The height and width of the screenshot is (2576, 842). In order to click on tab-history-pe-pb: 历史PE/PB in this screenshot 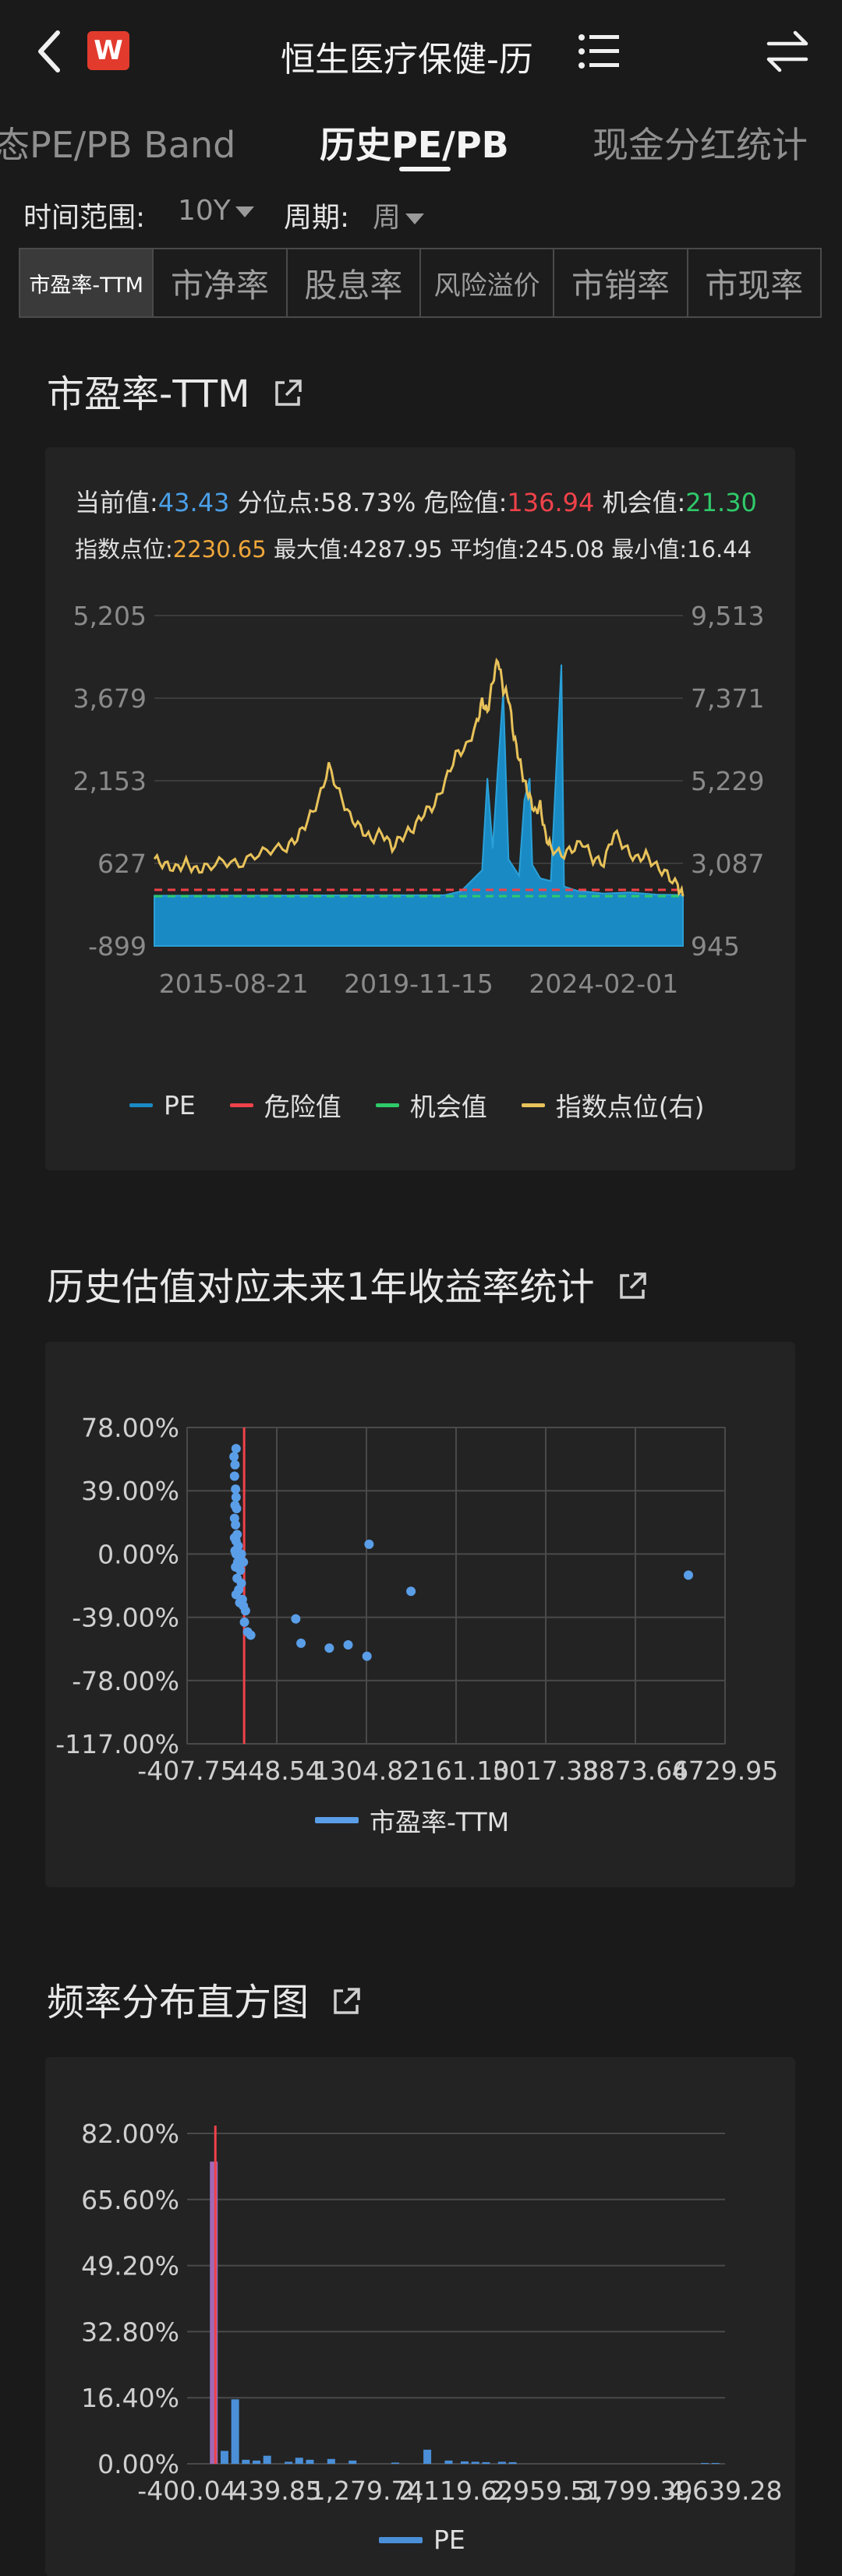, I will do `click(415, 145)`.